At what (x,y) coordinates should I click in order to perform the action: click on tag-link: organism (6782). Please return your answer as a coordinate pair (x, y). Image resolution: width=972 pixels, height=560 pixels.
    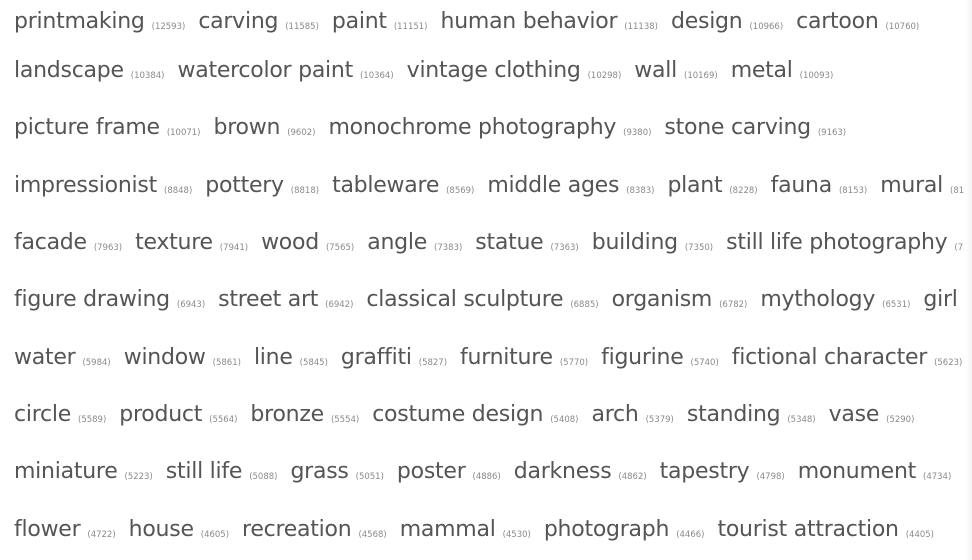
    Looking at the image, I should click on (680, 299).